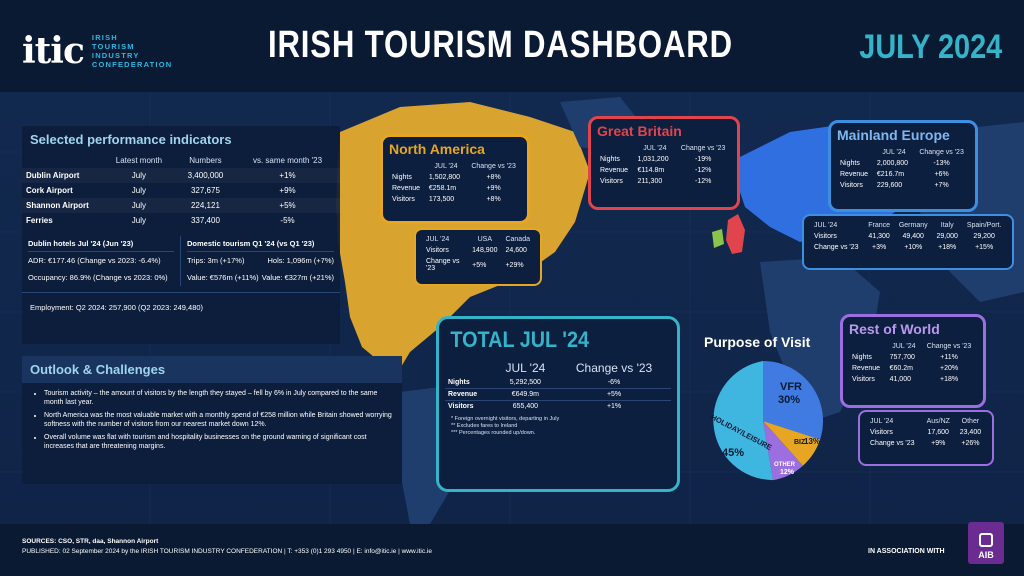 The height and width of the screenshot is (576, 1024). What do you see at coordinates (789, 400) in the screenshot?
I see `pie-value-vfr: 30%` at bounding box center [789, 400].